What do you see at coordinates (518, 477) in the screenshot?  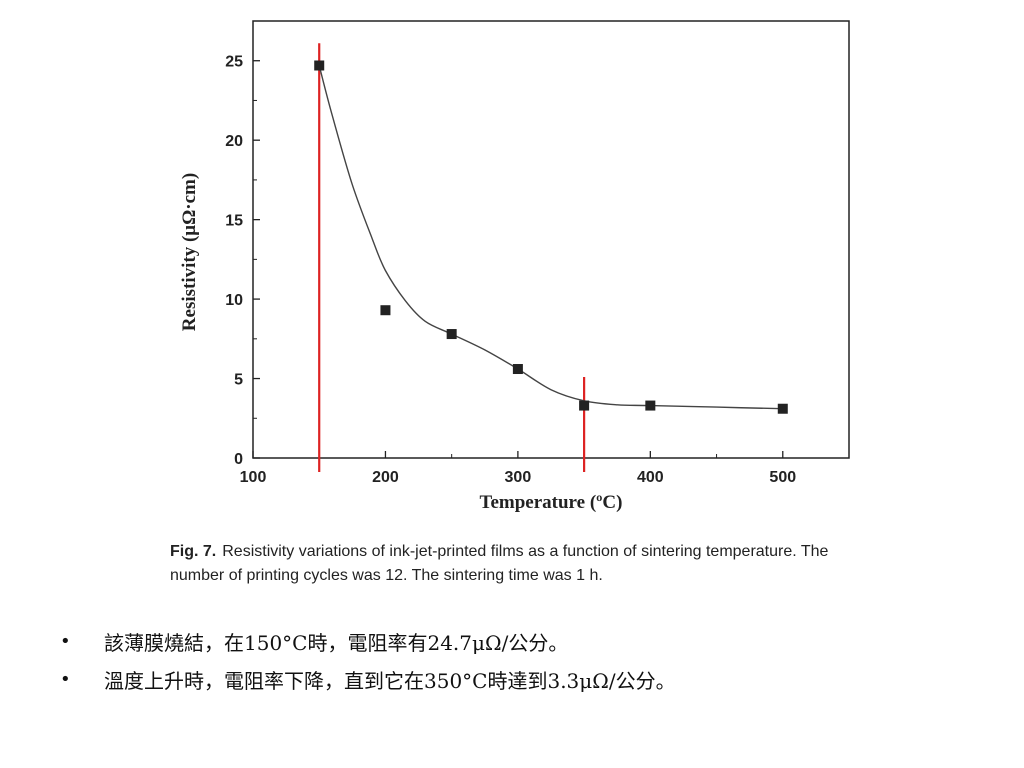 I see `x-tick-label: 300` at bounding box center [518, 477].